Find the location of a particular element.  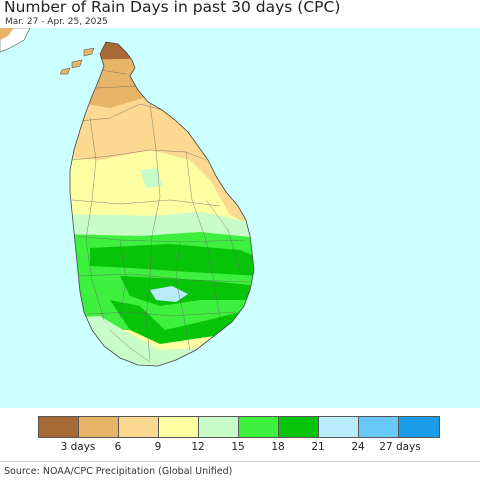

legend-color-bar is located at coordinates (239, 427).